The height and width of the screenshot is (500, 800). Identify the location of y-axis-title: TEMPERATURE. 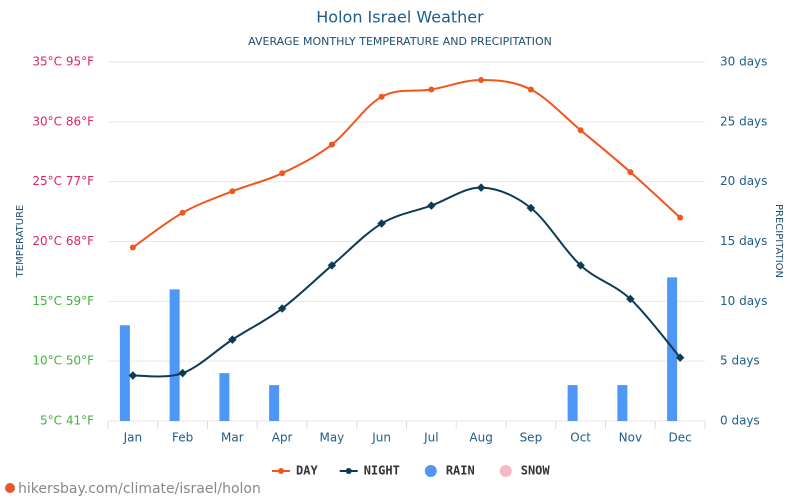
(20, 242).